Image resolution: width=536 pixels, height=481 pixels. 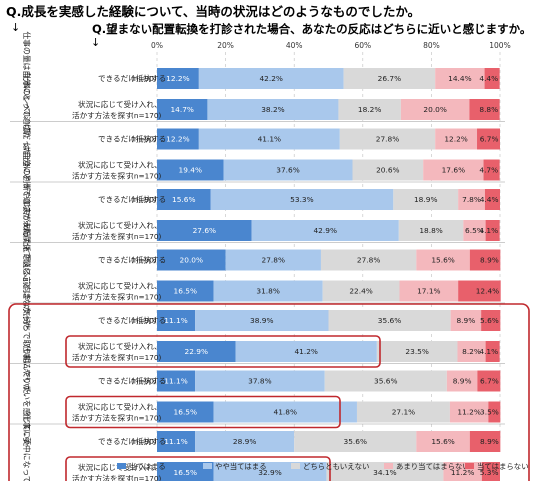 I want to click on data-label: 20.0%, so click(x=191, y=260).